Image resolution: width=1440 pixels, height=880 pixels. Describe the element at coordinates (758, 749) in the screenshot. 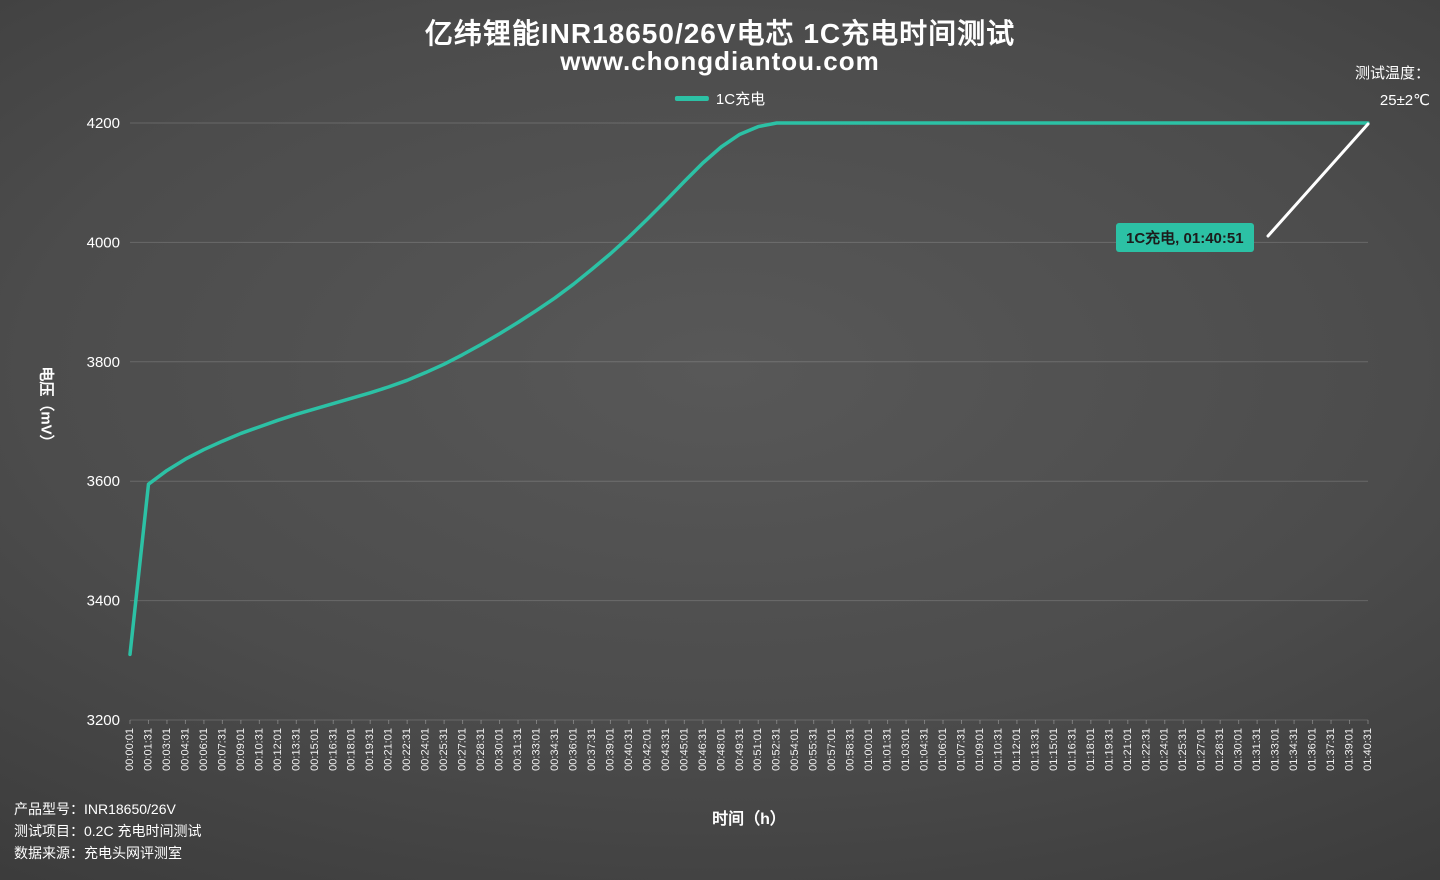

I see `x-tick-label: 00:51:01` at that location.